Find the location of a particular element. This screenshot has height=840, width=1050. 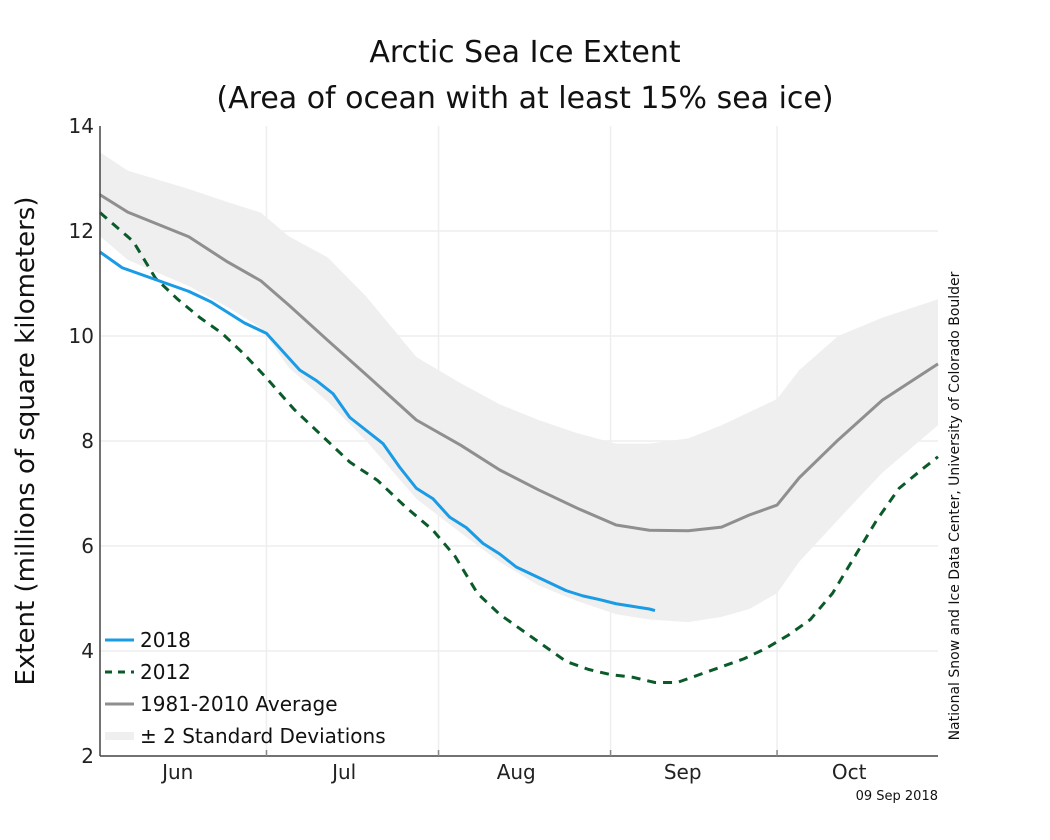

x-tick-label: Oct is located at coordinates (849, 772).